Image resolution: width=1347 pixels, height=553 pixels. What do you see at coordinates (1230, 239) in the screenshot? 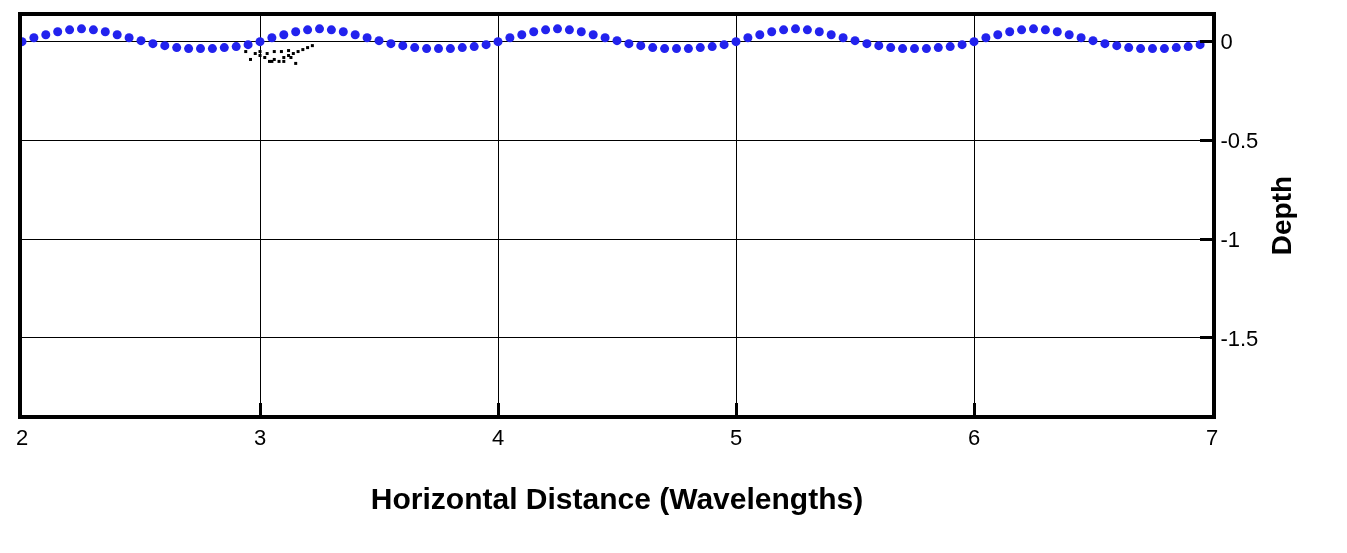
I see `y-tick-label: -1` at bounding box center [1230, 239].